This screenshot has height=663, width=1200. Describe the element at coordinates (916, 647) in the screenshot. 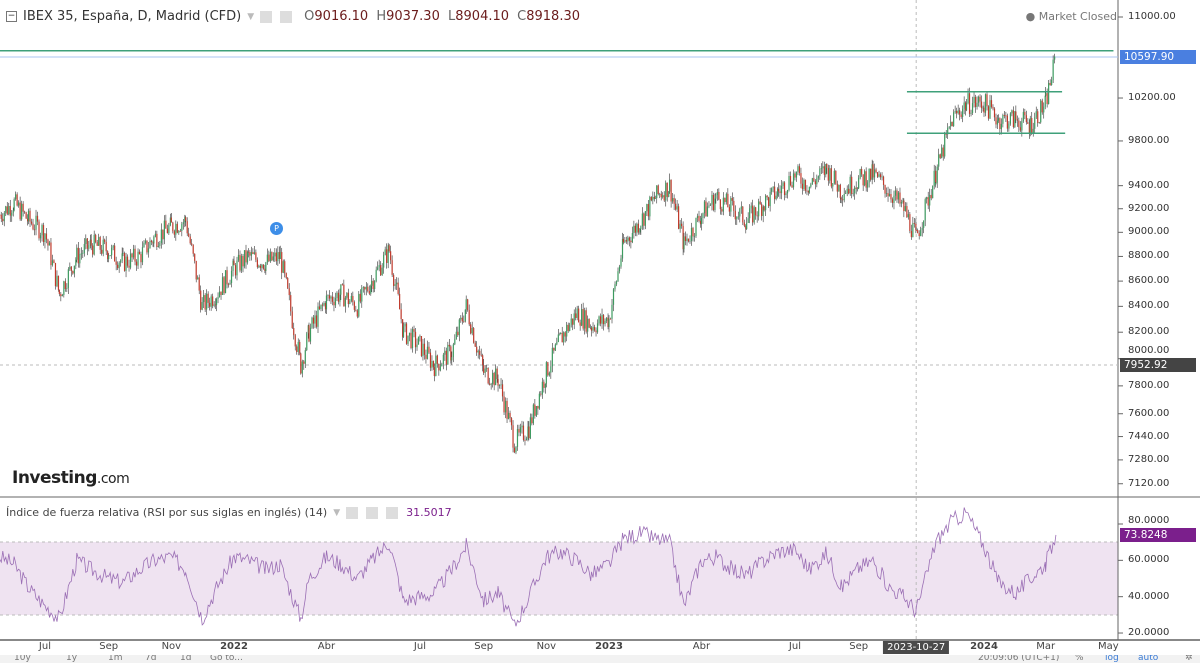

I see `time-tick-label: 2023-10-27` at that location.